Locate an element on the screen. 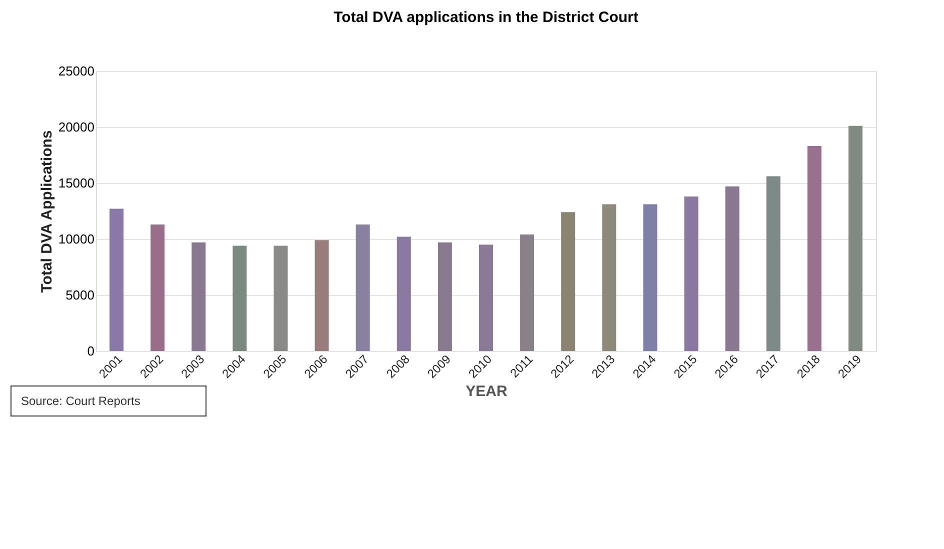 The height and width of the screenshot is (549, 944). y-tick-label: 5000 is located at coordinates (80, 295).